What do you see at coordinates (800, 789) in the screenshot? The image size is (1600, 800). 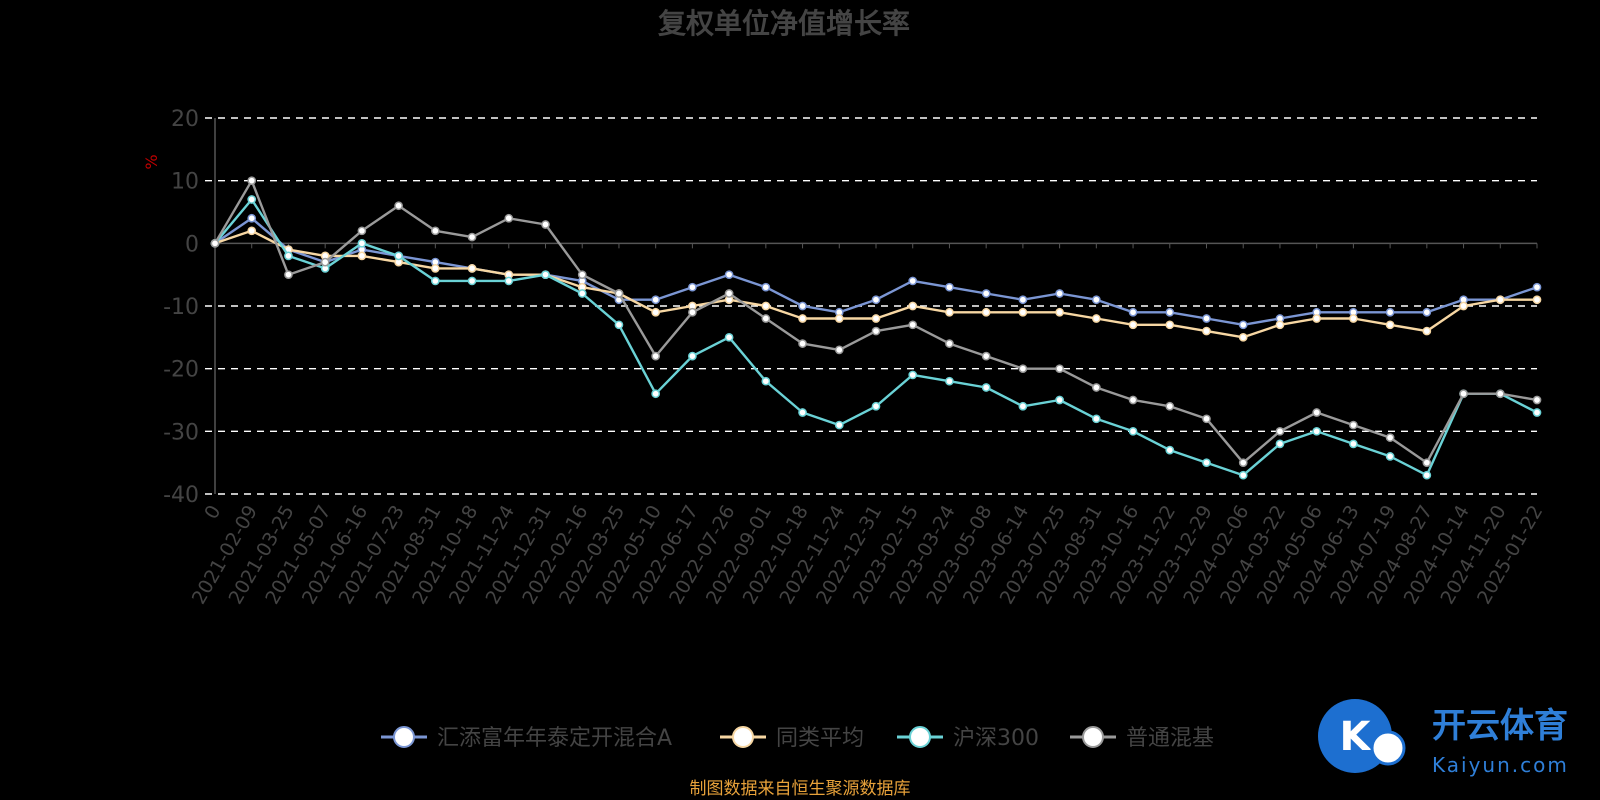 I see `data-source-note: 制图数据来自恒生聚源数据库` at bounding box center [800, 789].